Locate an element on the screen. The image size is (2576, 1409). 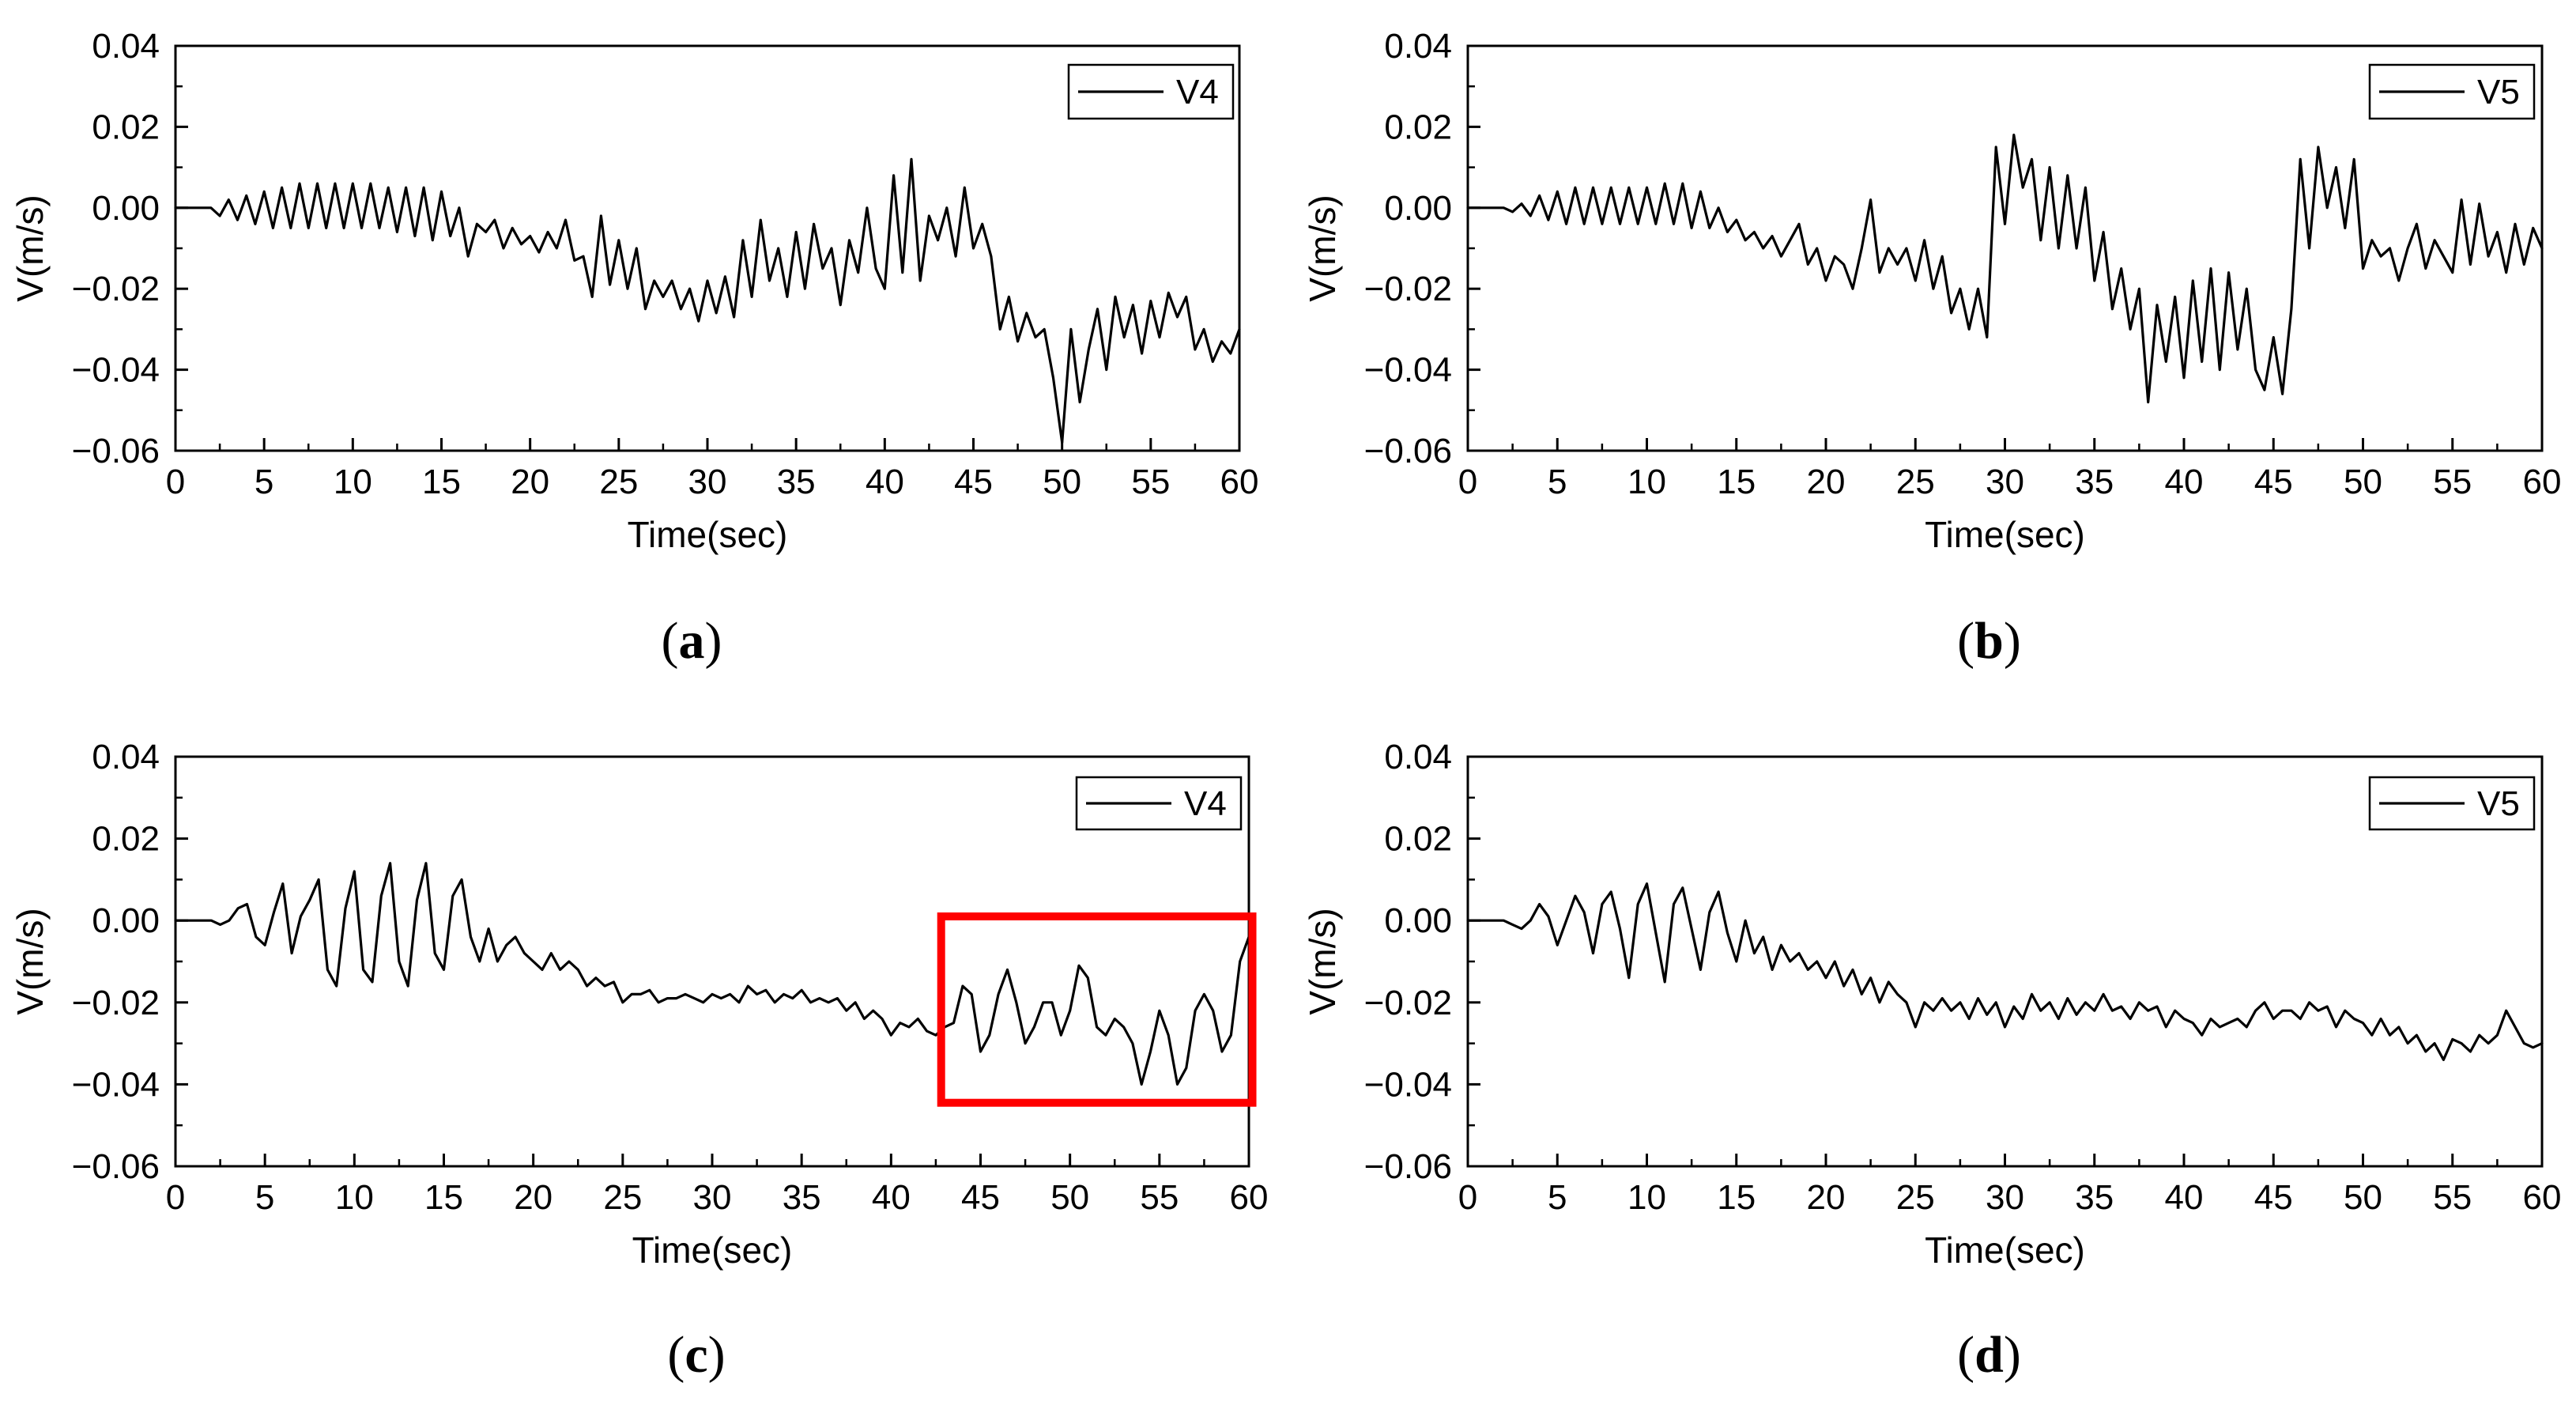
panel-label: (c) is located at coordinates (696, 1355).